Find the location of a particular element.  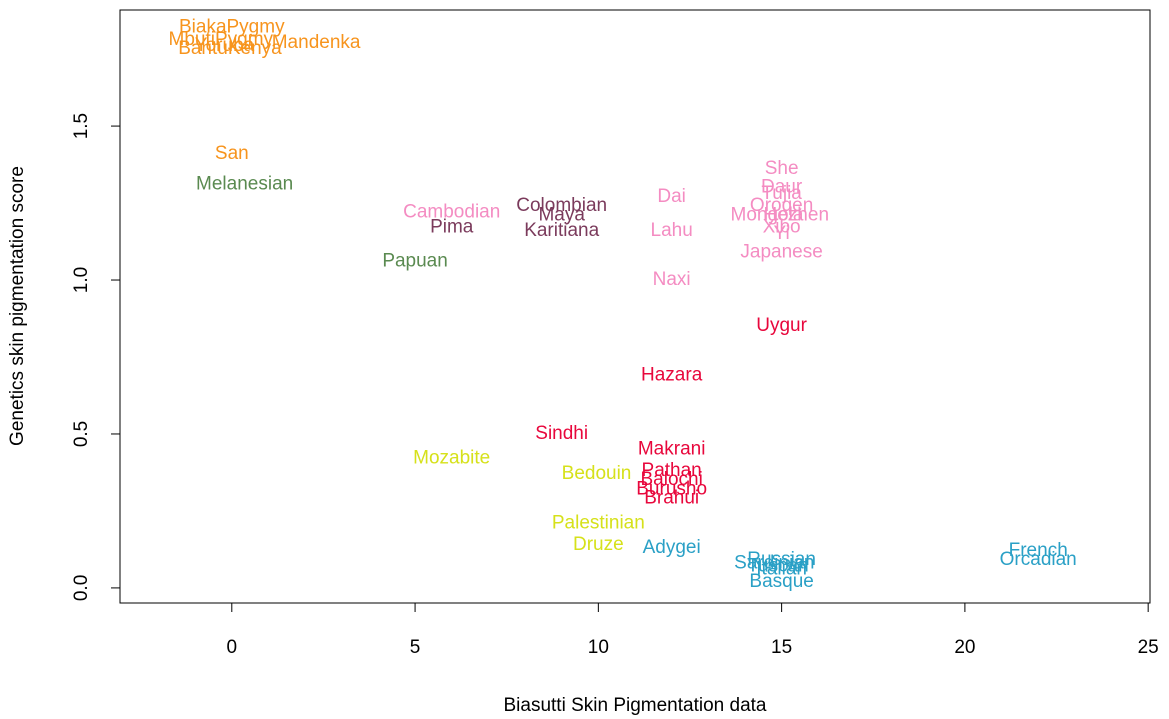

point-label: Xibo is located at coordinates (782, 227).